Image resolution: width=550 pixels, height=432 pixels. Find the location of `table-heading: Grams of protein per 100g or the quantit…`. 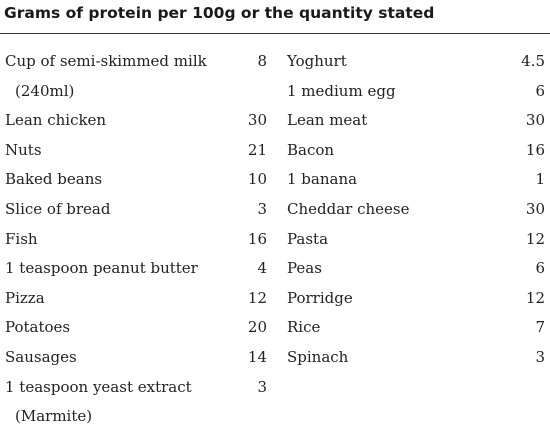

table-heading: Grams of protein per 100g or the quantit… is located at coordinates (219, 13).